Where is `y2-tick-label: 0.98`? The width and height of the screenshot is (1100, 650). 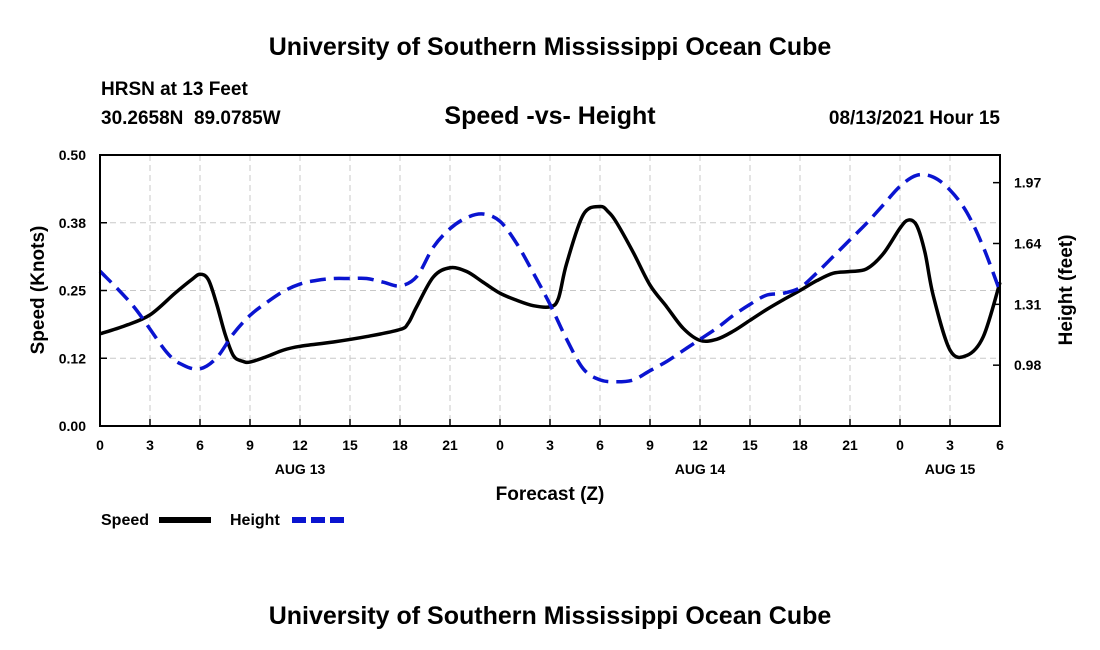 y2-tick-label: 0.98 is located at coordinates (1027, 365).